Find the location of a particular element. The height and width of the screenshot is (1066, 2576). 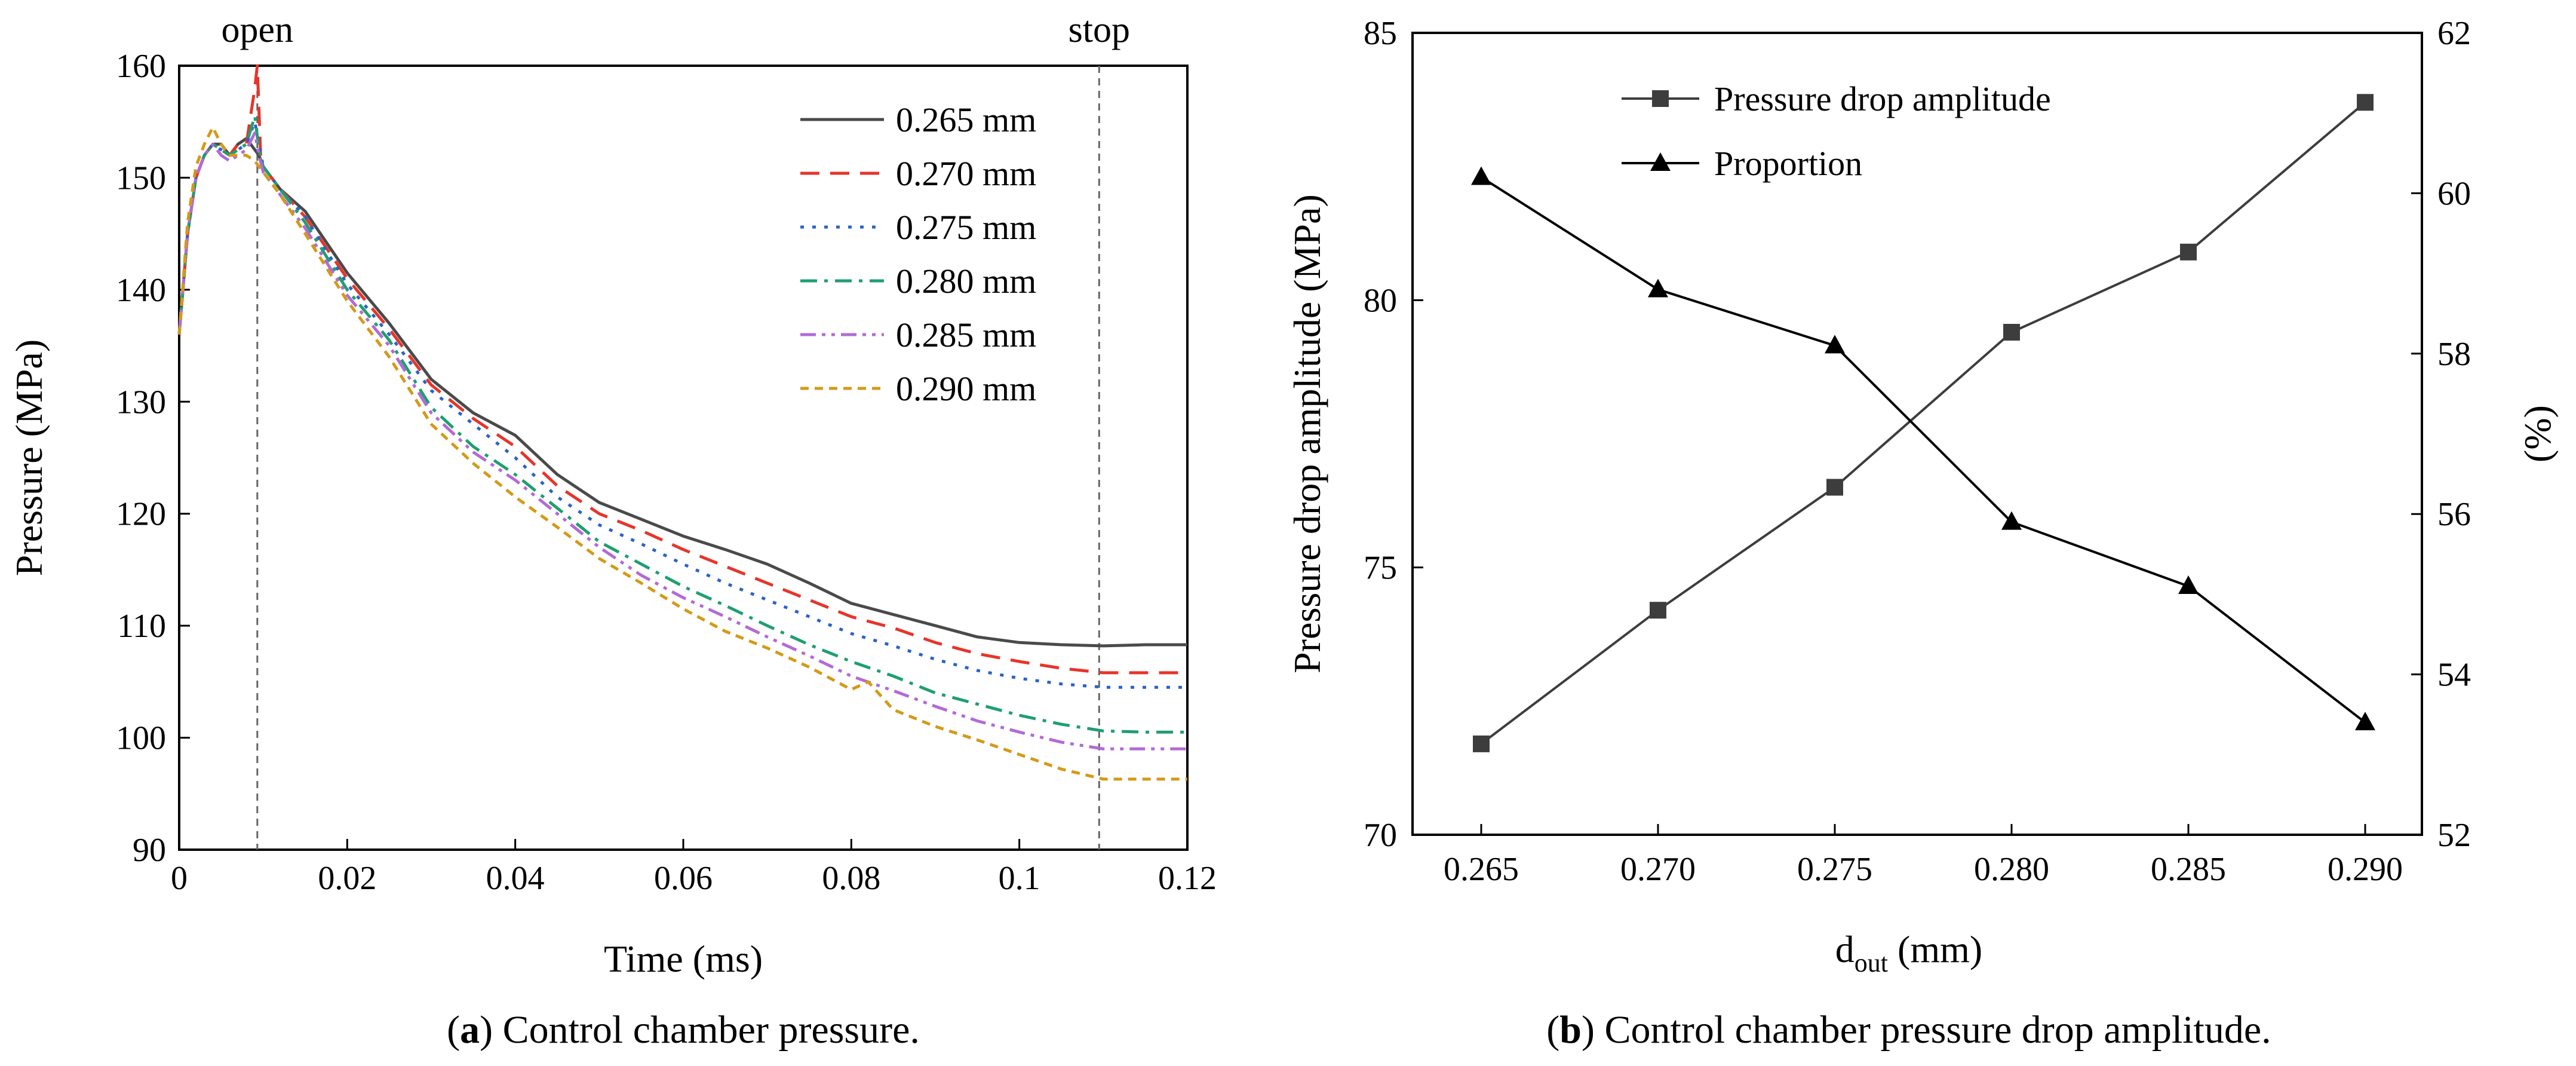

chart-a-annotation-label: open is located at coordinates (258, 30).